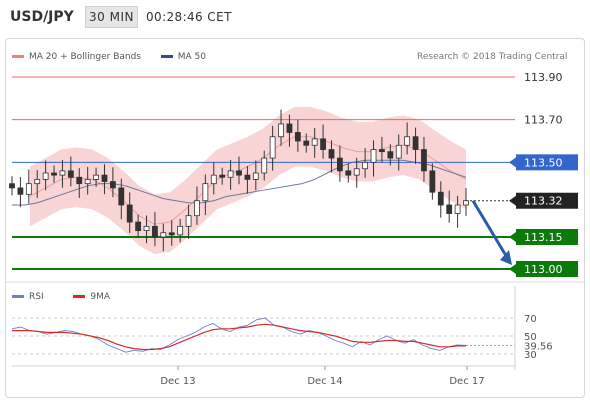 The width and height of the screenshot is (590, 400). Describe the element at coordinates (538, 346) in the screenshot. I see `rsi-current-value: 39.56` at that location.